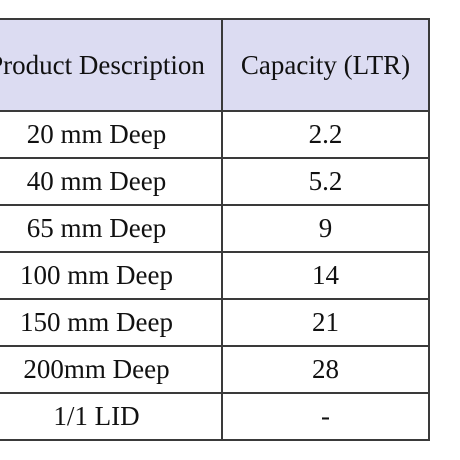 Image resolution: width=460 pixels, height=460 pixels. Describe the element at coordinates (111, 416) in the screenshot. I see `description-cell: 1/1 LID` at that location.